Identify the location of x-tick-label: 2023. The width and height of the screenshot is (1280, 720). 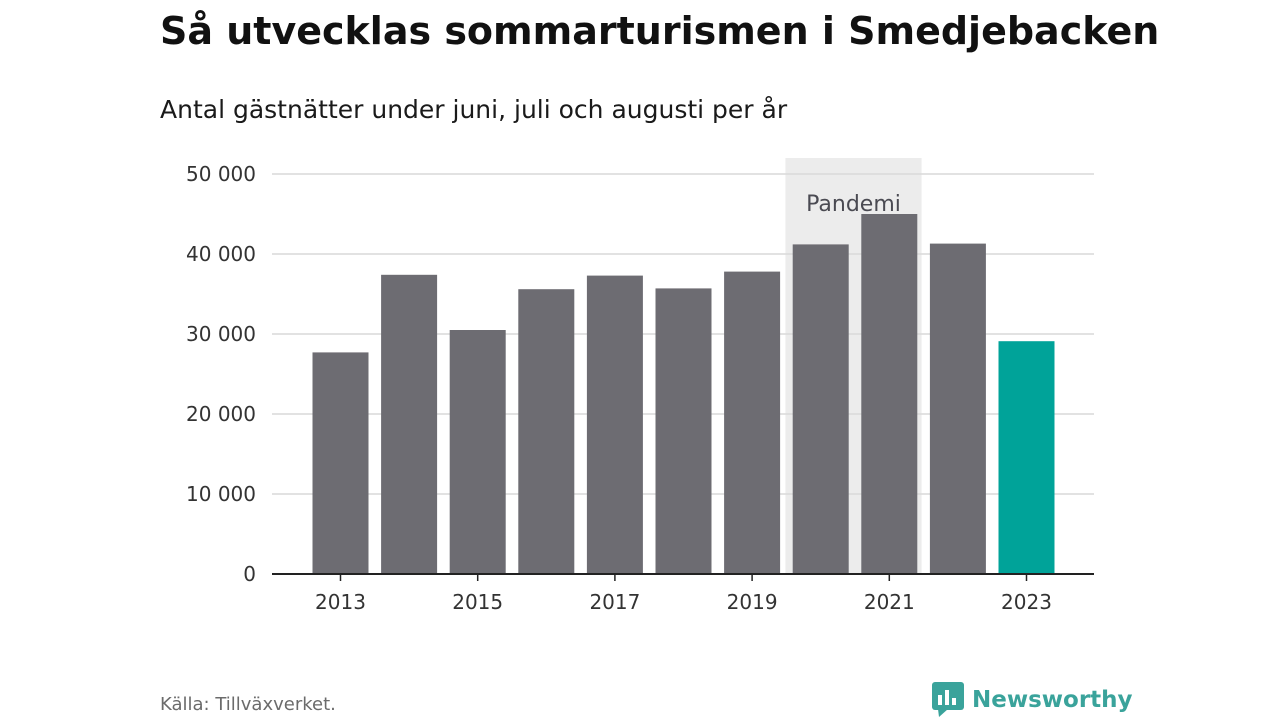
(1026, 602).